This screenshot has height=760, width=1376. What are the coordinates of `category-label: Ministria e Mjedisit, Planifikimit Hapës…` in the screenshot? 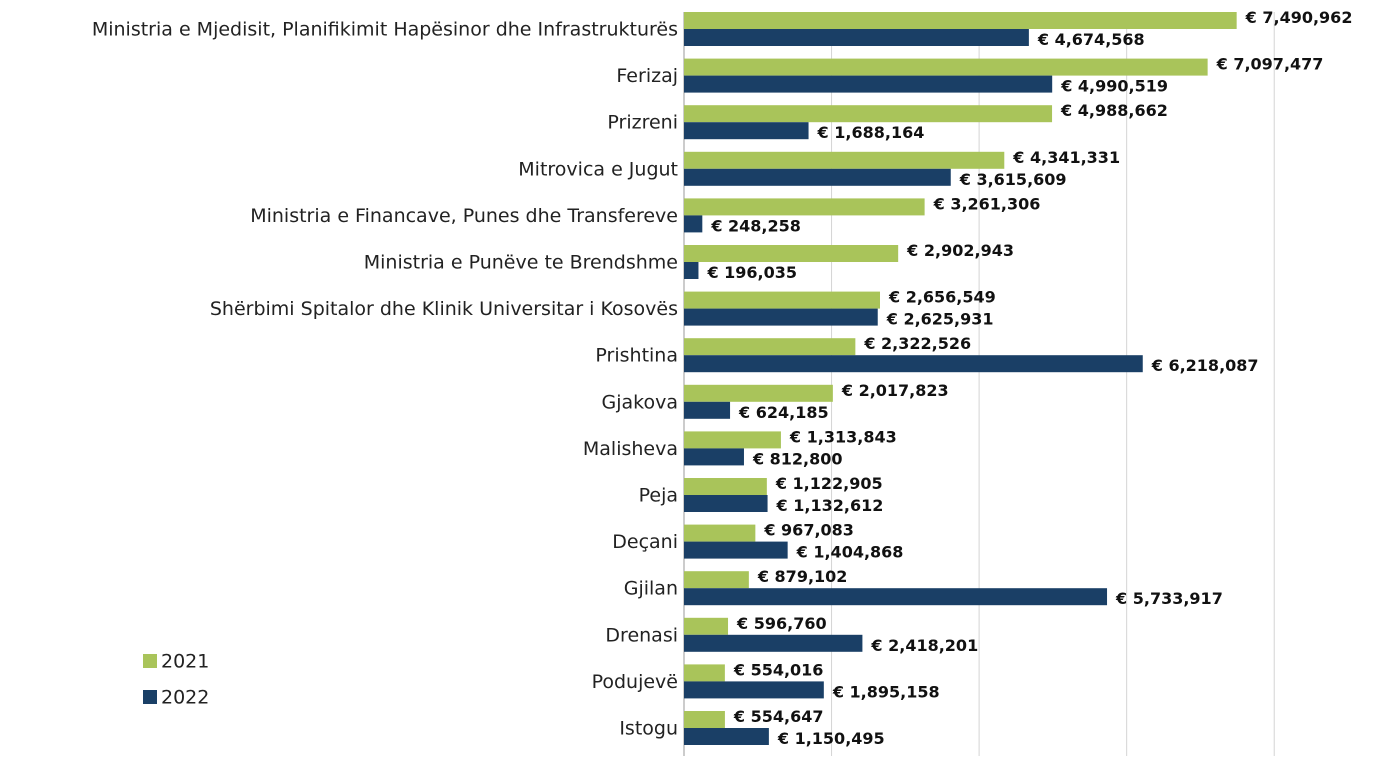 It's located at (385, 30).